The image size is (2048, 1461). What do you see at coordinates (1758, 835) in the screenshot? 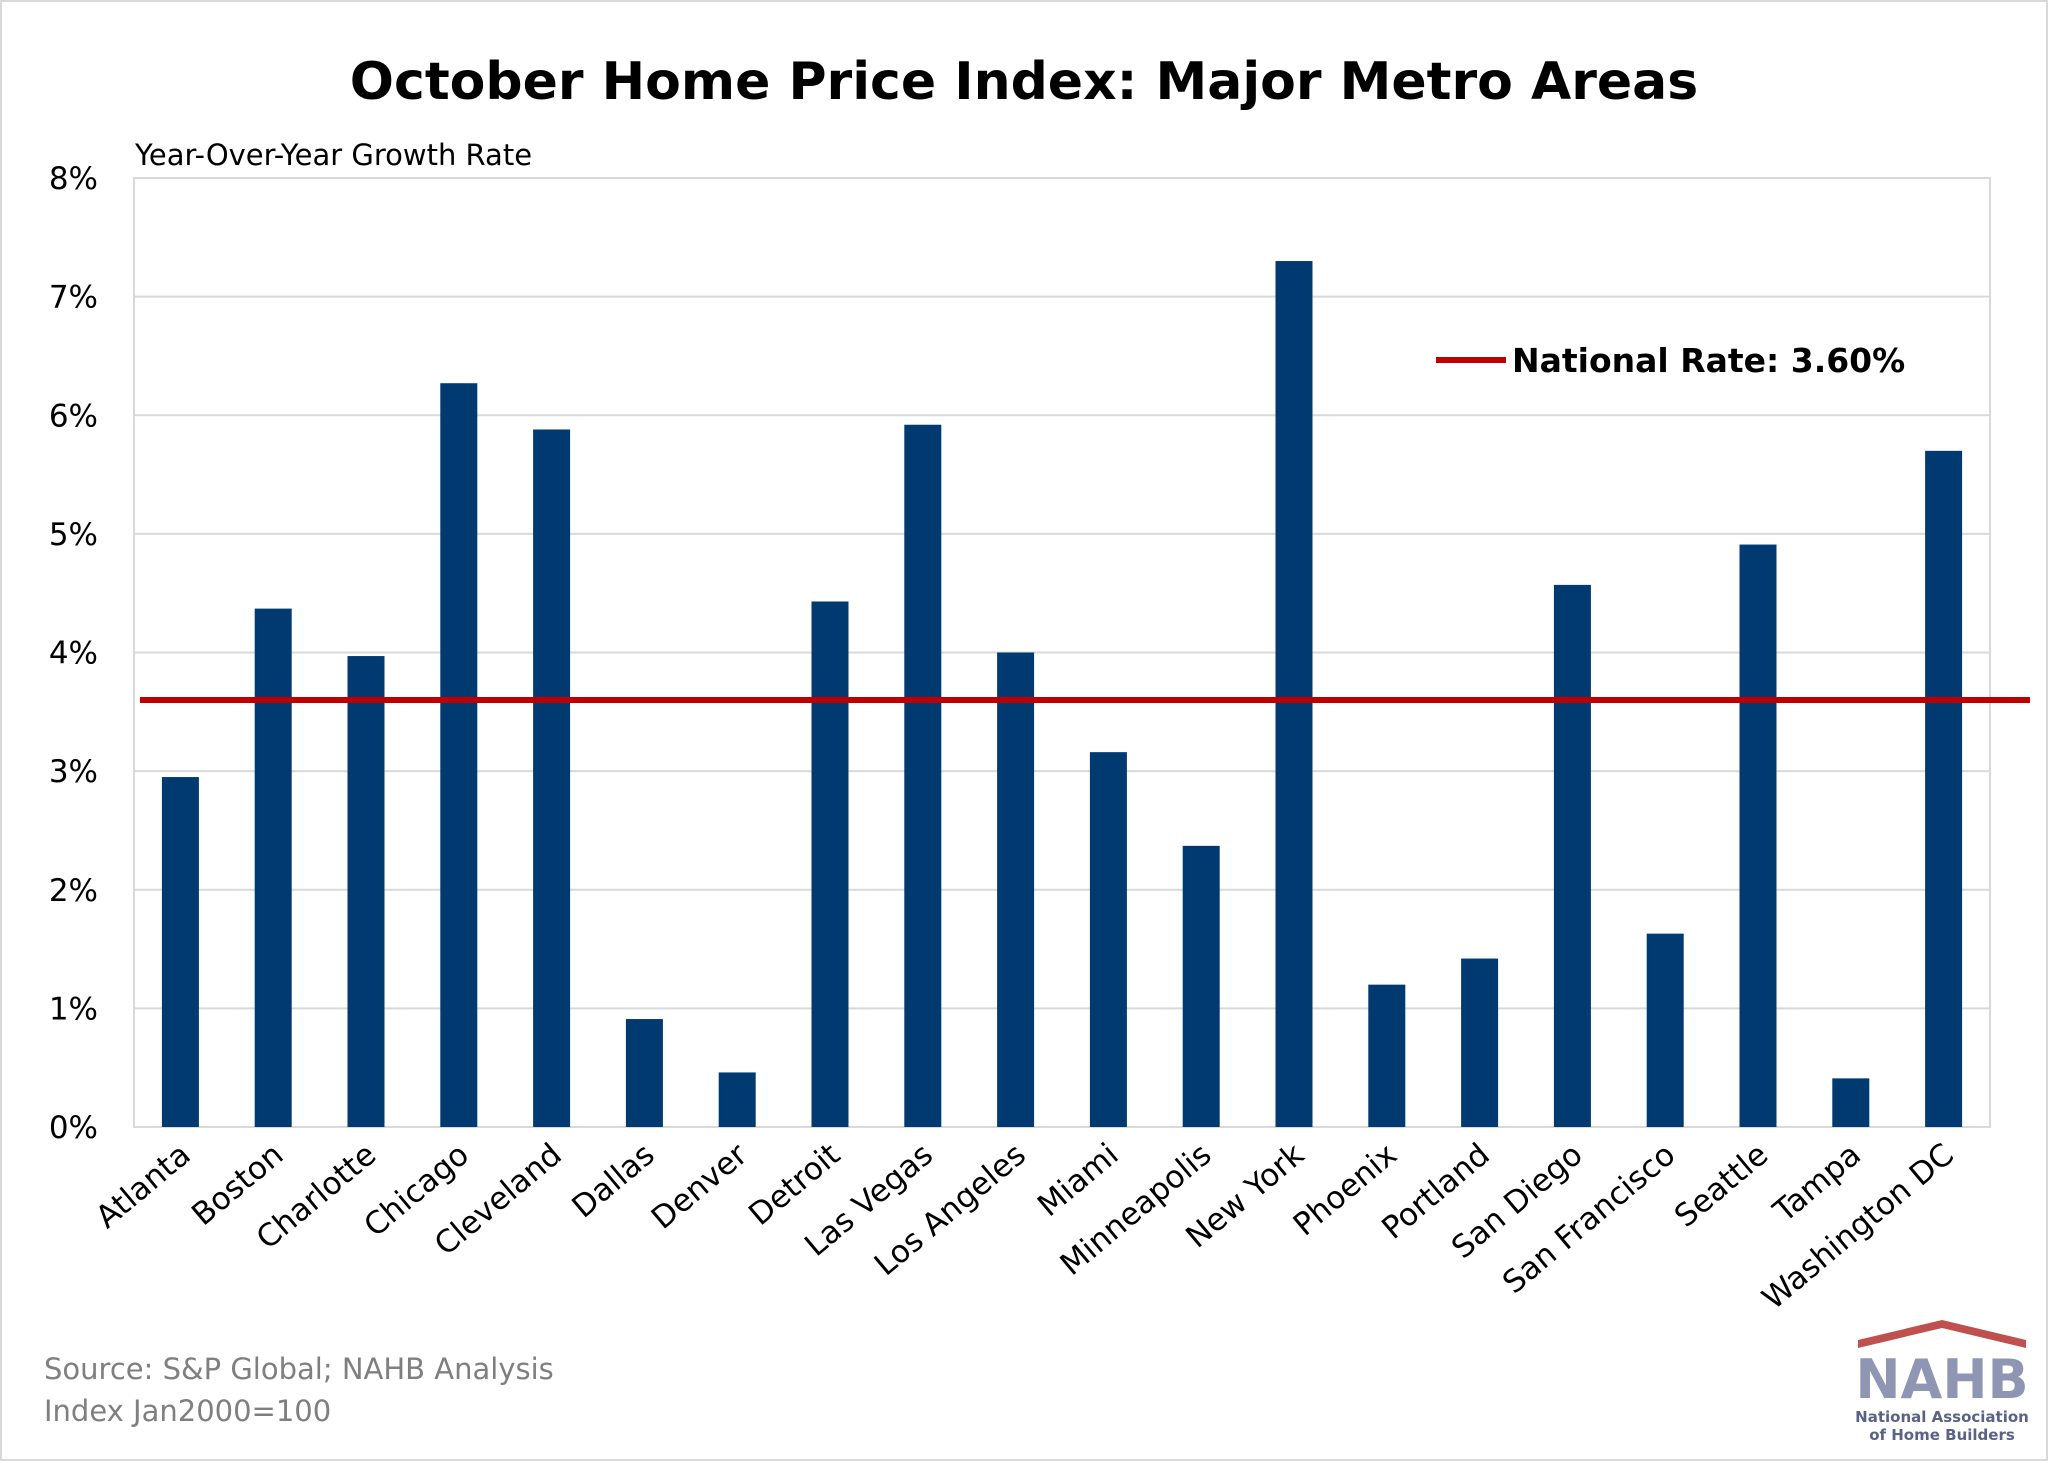
I see `bar-seattle` at bounding box center [1758, 835].